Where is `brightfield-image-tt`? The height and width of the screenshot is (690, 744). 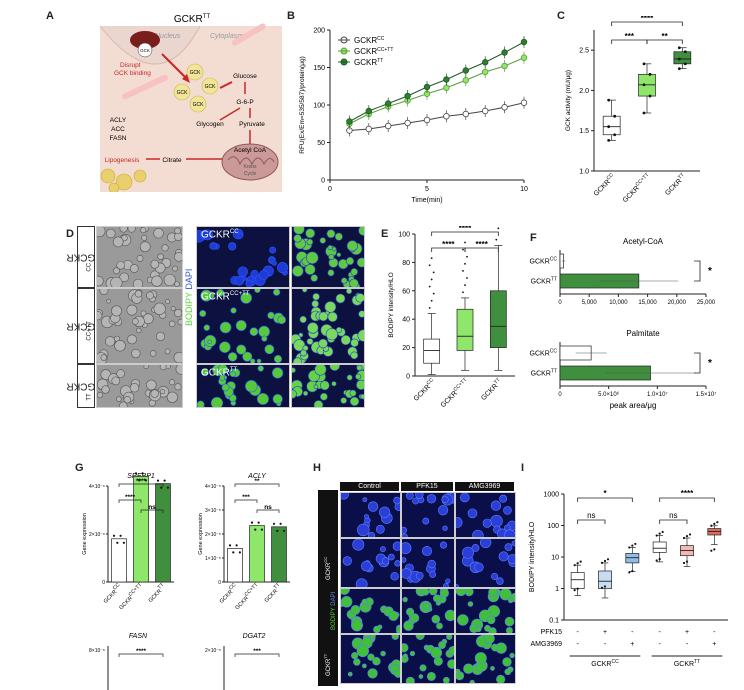
brightfield-image-tt is located at coordinates (139, 386).